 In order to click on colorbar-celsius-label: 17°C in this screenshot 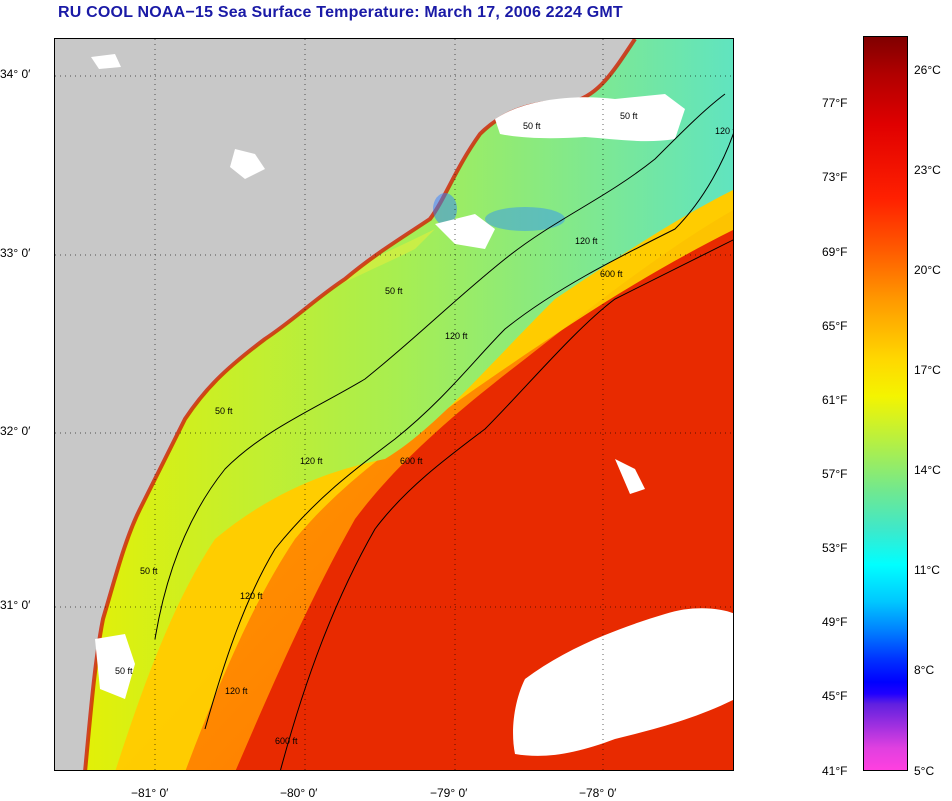, I will do `click(927, 370)`.